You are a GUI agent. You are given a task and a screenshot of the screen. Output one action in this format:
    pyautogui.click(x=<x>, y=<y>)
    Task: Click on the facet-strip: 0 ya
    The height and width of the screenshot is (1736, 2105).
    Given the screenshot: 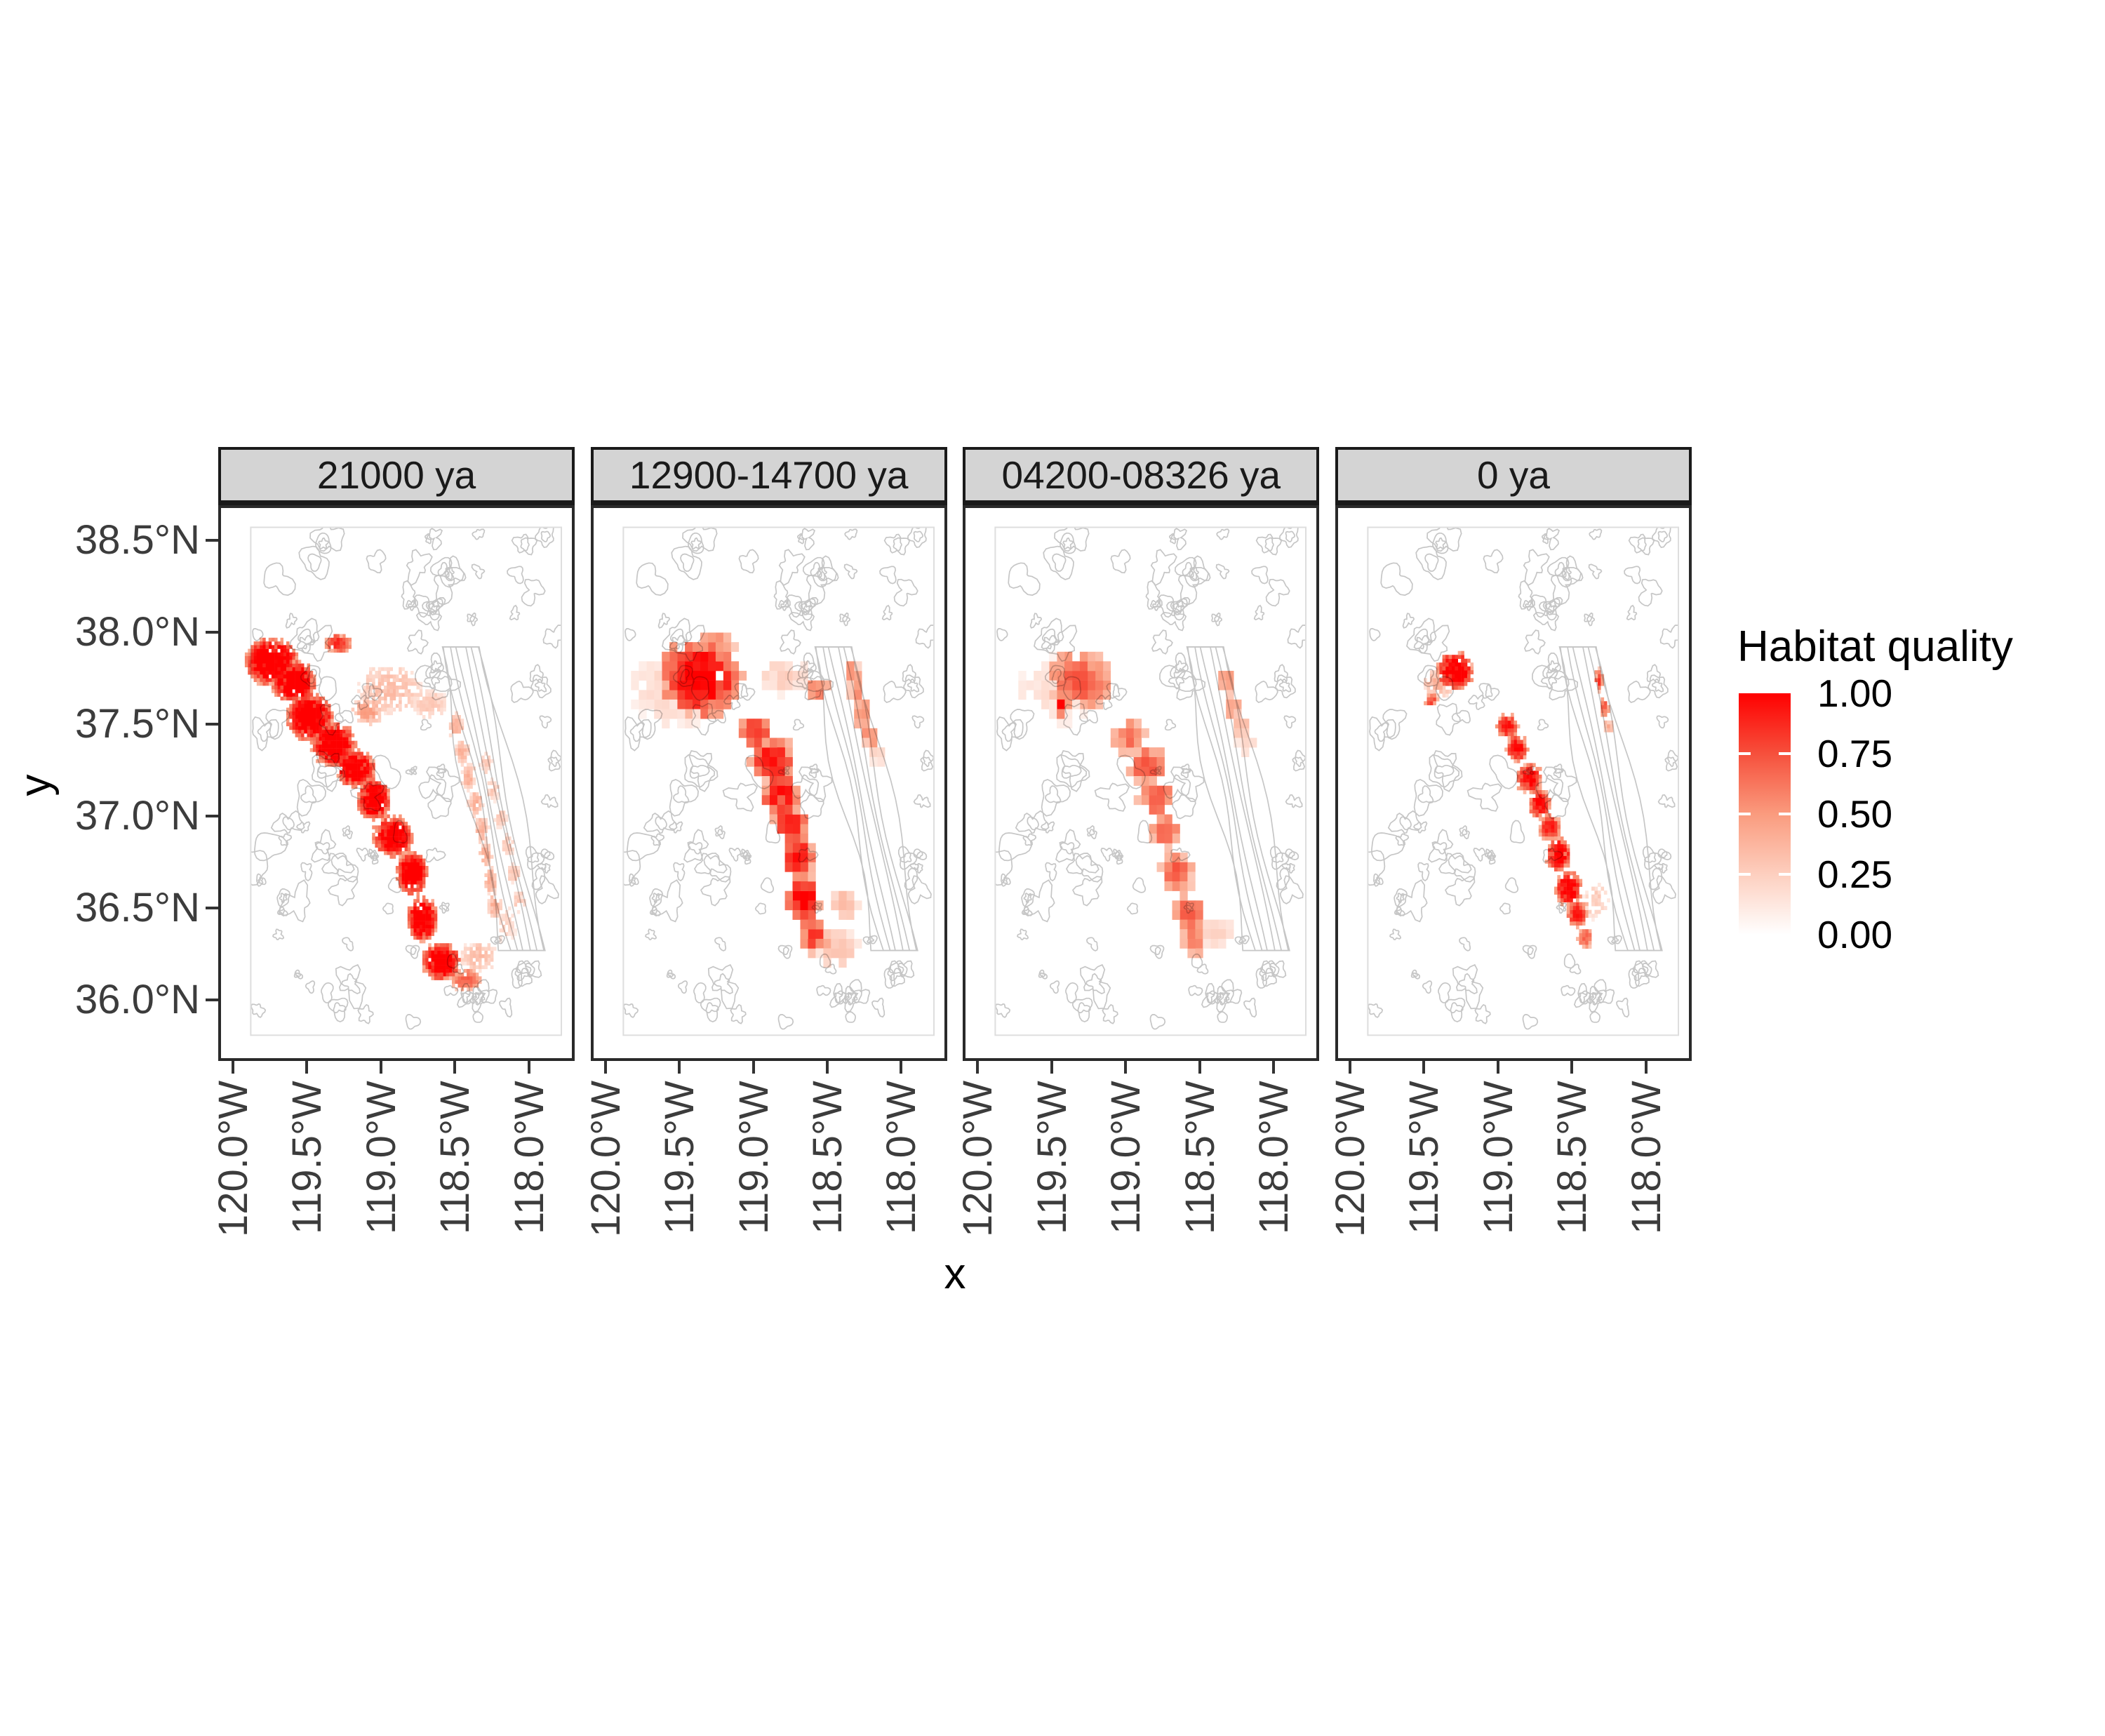 What is the action you would take?
    pyautogui.click(x=1513, y=476)
    